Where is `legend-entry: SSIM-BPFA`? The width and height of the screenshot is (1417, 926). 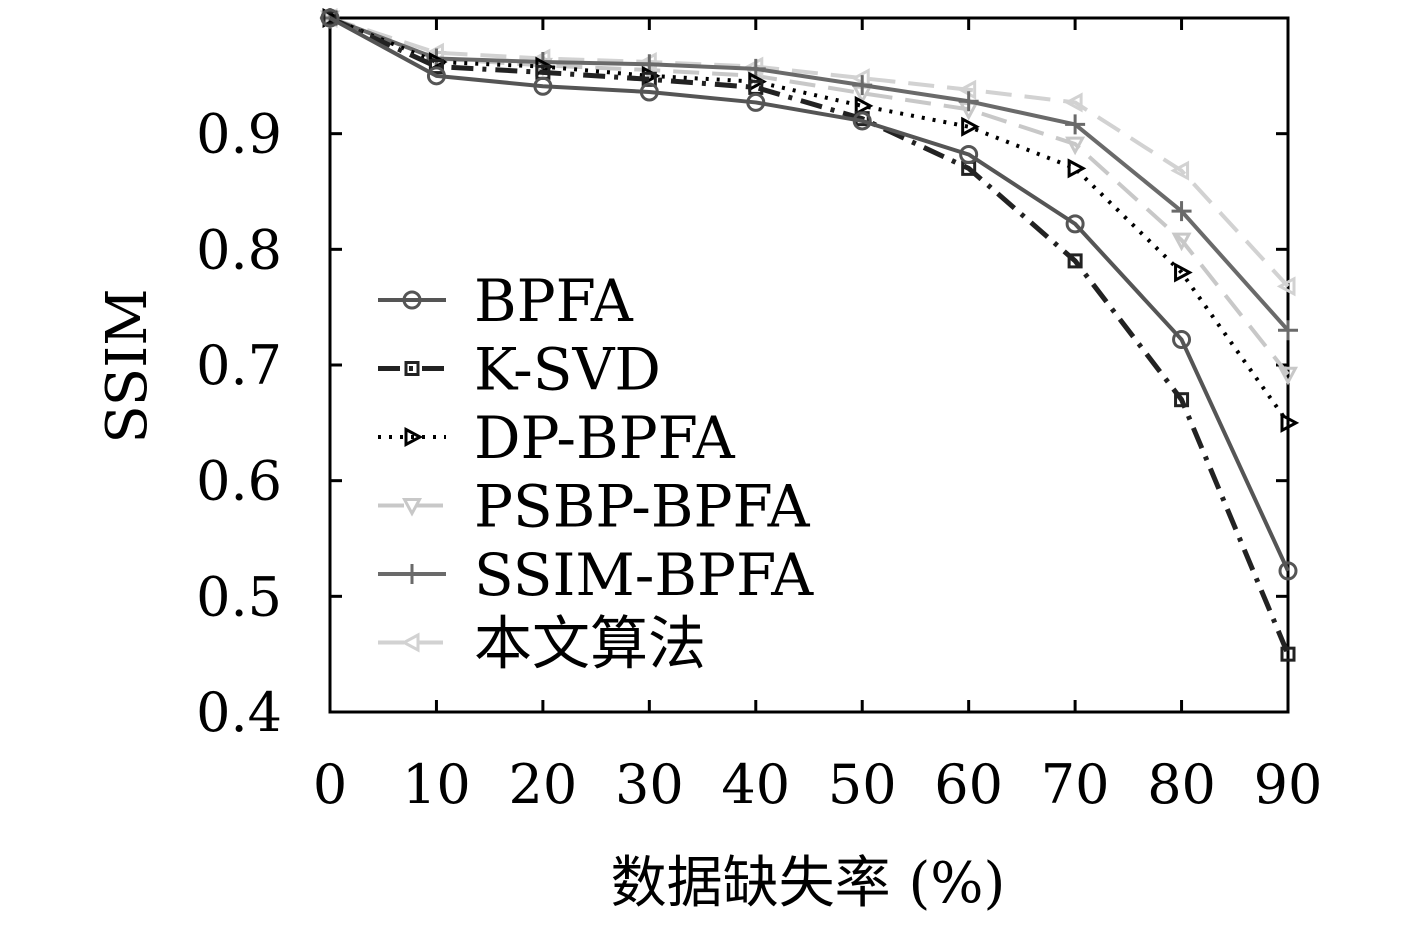 legend-entry: SSIM-BPFA is located at coordinates (596, 575).